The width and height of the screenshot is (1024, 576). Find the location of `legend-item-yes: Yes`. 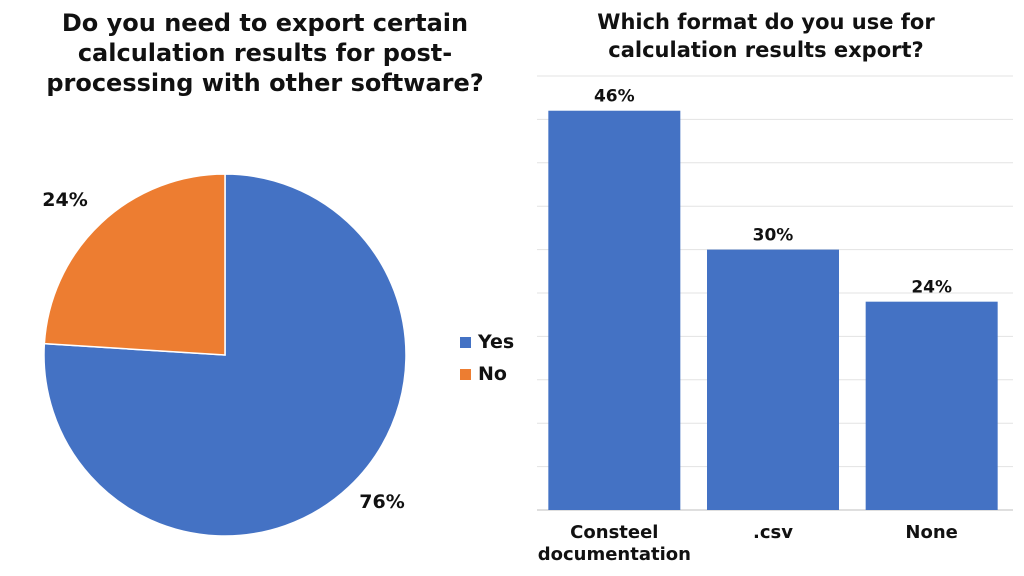

legend-item-yes: Yes is located at coordinates (487, 342).